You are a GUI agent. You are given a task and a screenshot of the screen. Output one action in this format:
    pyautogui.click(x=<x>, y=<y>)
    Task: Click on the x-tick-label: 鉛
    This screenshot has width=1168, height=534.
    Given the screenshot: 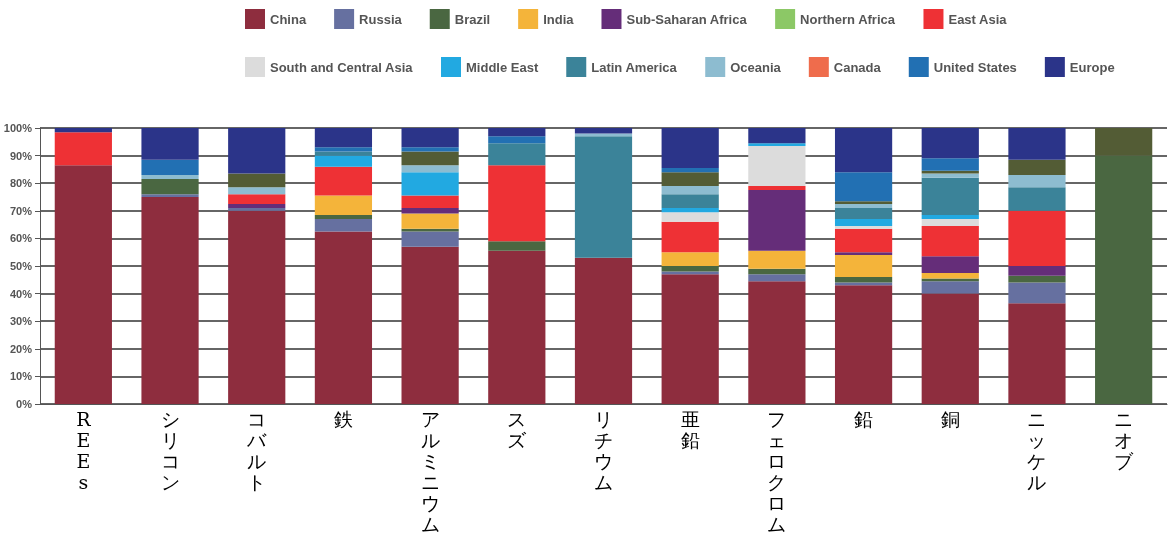 What is the action you would take?
    pyautogui.click(x=864, y=418)
    